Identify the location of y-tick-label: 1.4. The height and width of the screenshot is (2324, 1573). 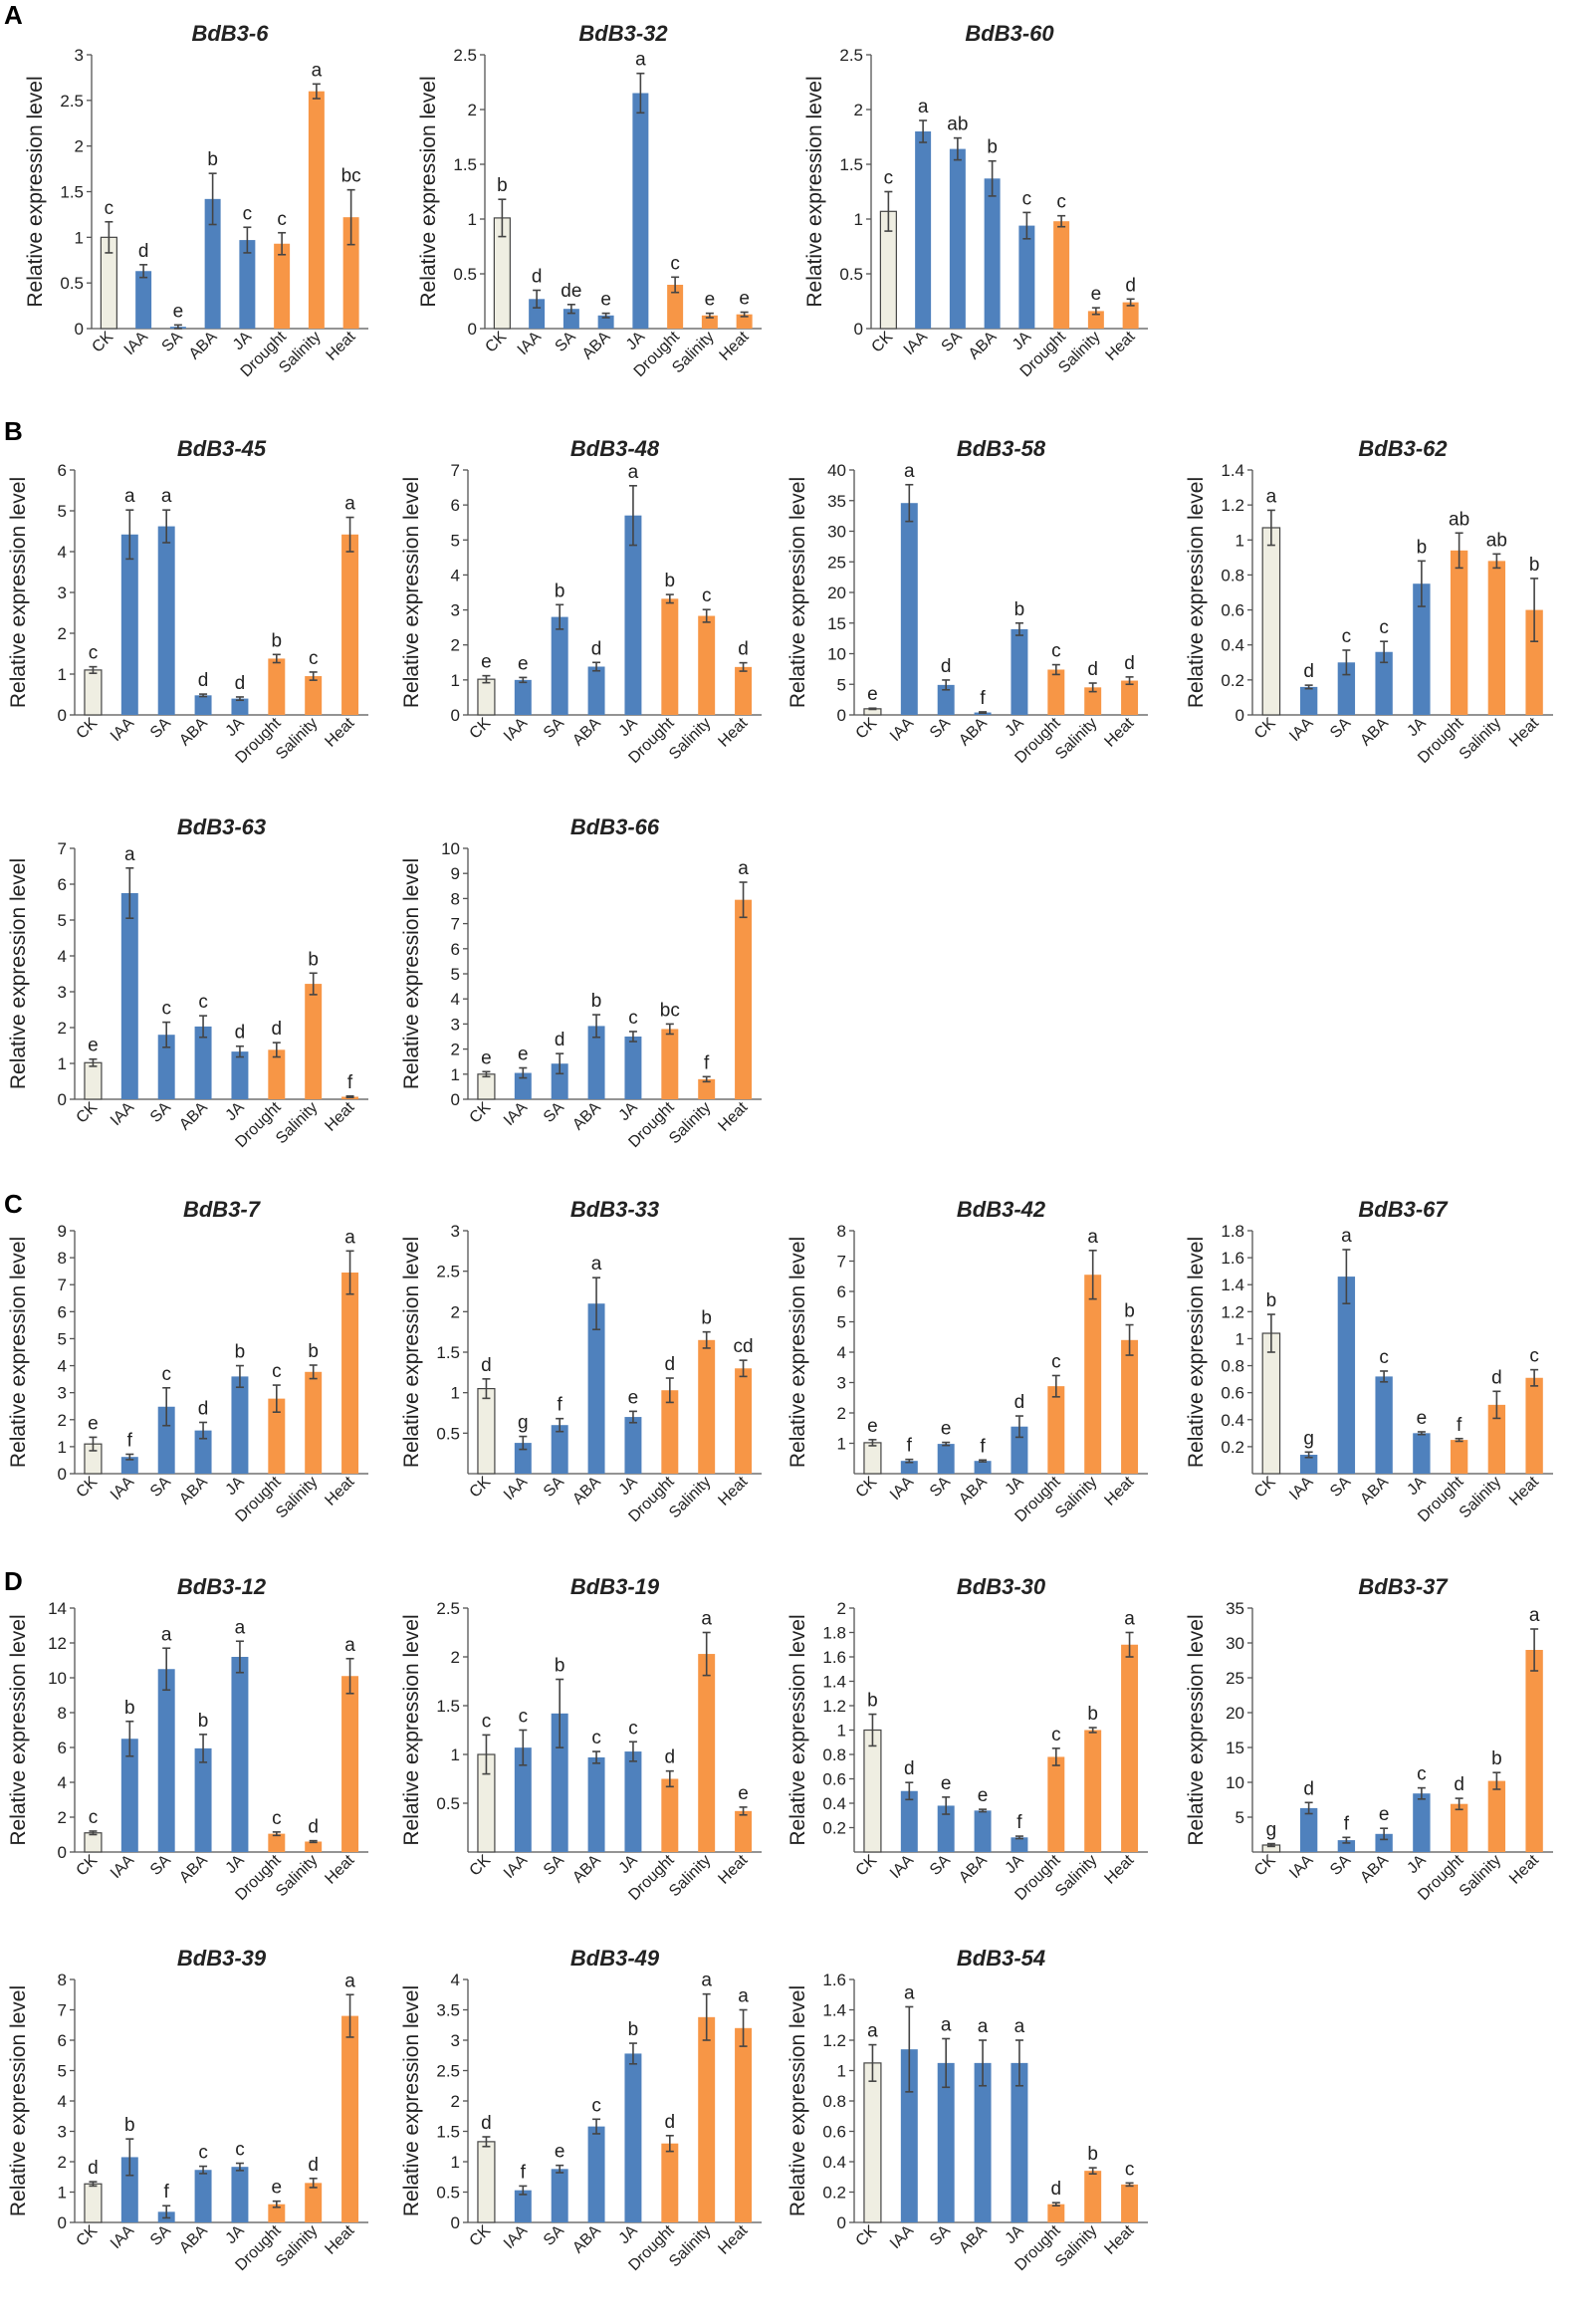
(834, 1682).